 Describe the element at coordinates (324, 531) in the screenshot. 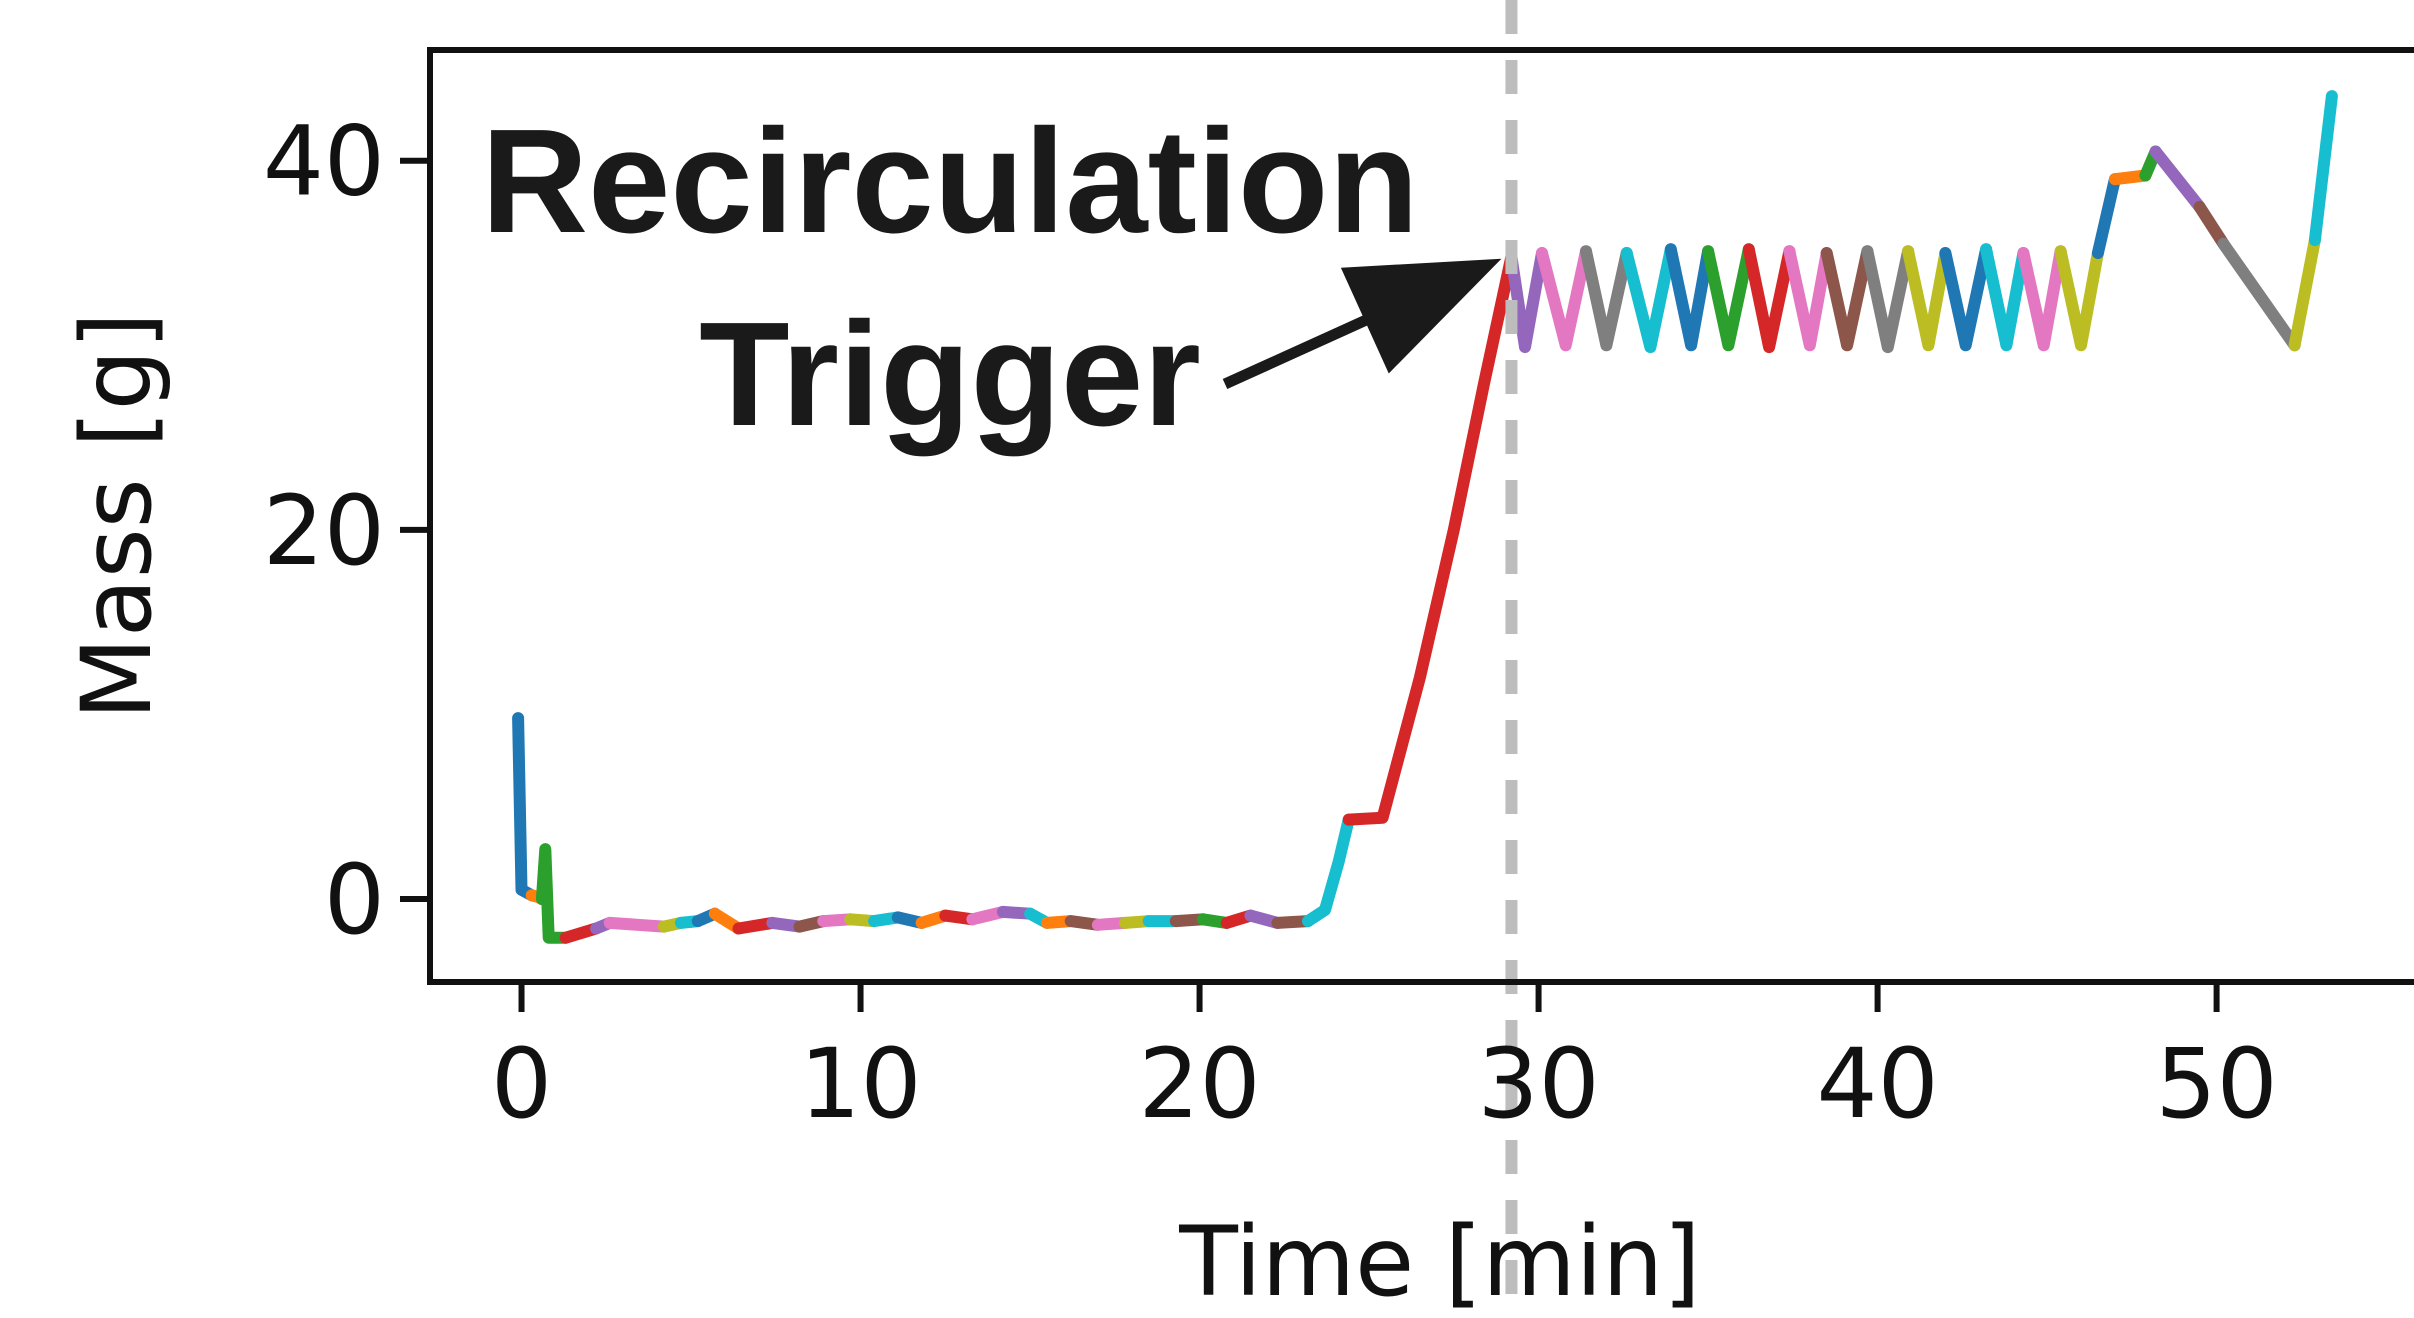

I see `y-tick-label: 20` at that location.